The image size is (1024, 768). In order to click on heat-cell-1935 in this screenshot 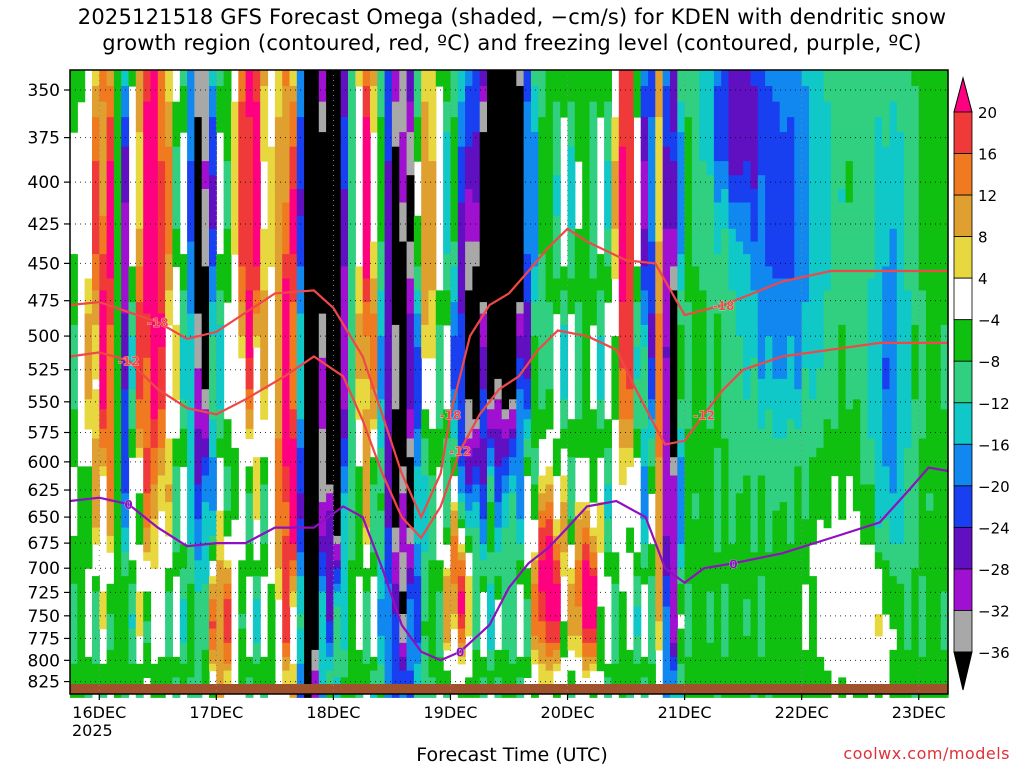, I will do `click(352, 209)`.